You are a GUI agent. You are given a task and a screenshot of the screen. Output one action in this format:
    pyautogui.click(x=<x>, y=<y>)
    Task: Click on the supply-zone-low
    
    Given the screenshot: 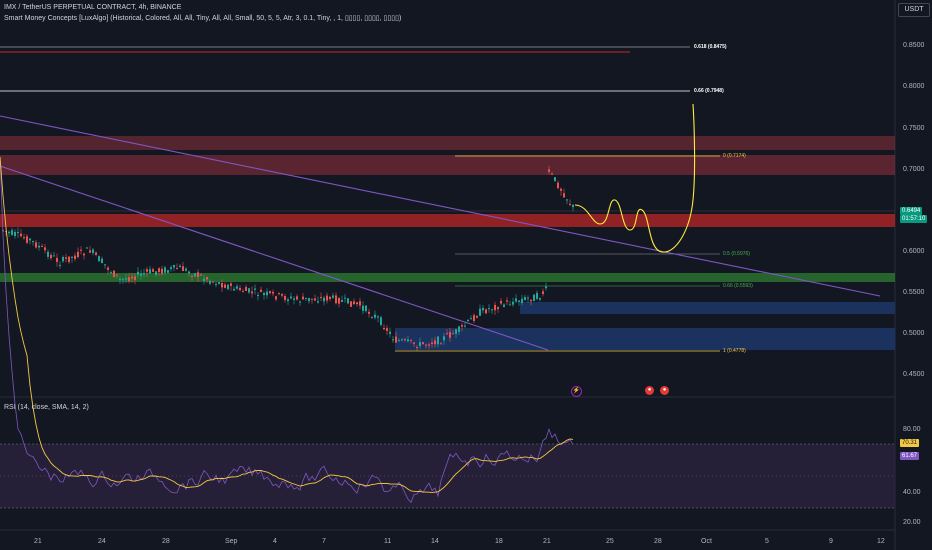 What is the action you would take?
    pyautogui.click(x=447, y=220)
    